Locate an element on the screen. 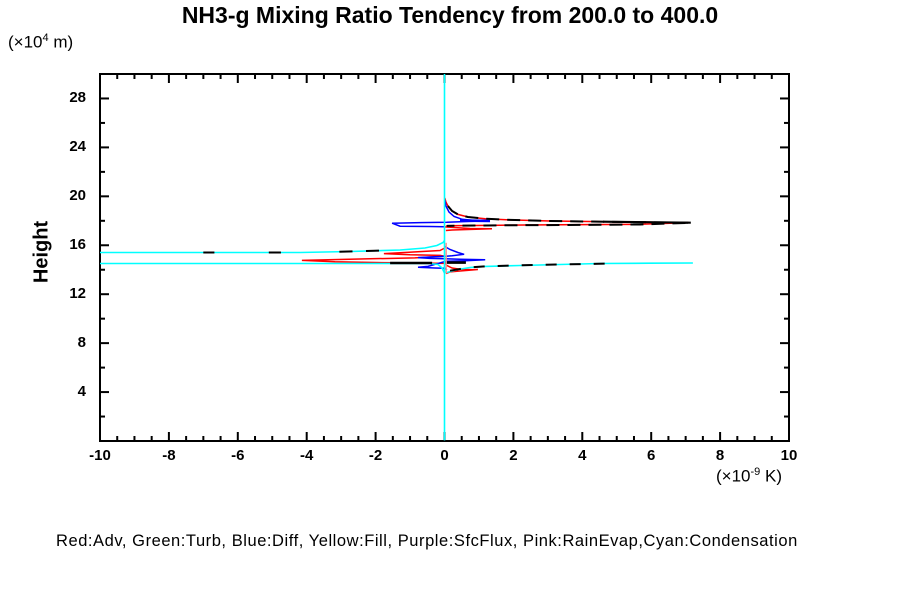 This screenshot has width=900, height=600. diff-upper is located at coordinates (441, 213).